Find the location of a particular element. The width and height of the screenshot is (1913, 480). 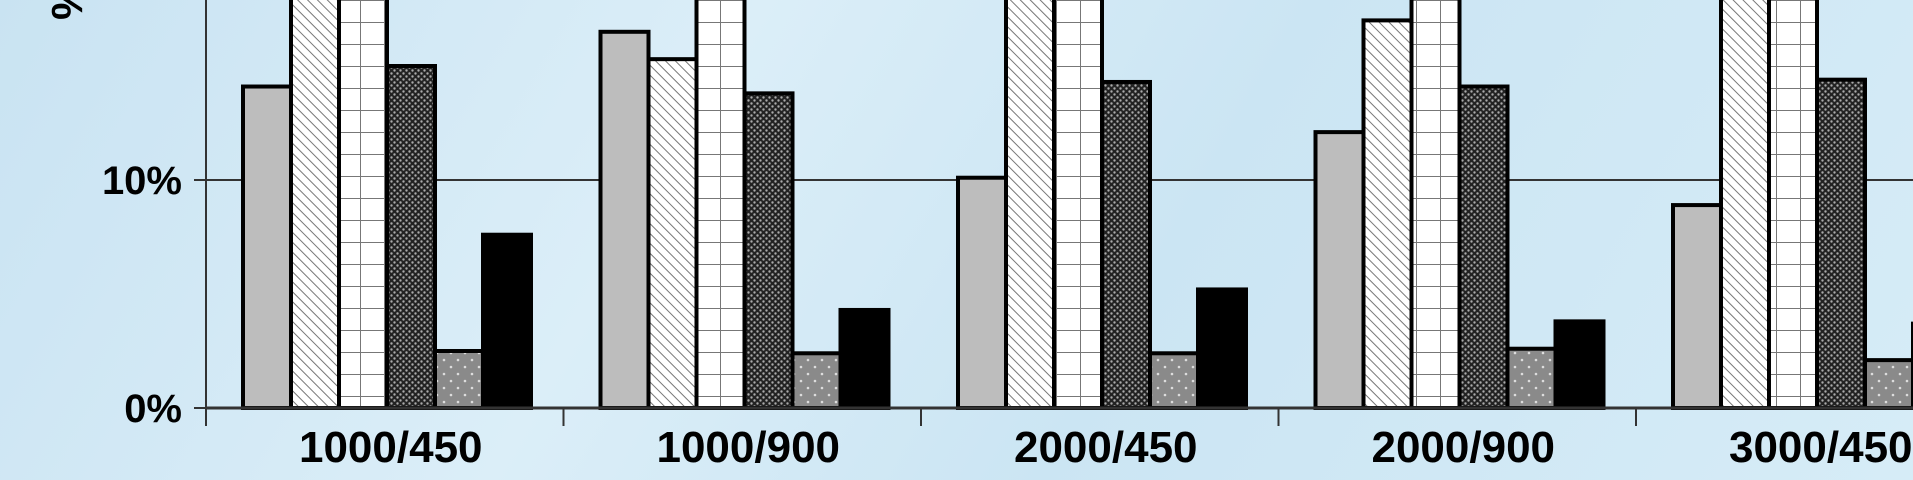

x-tick-label: 2000/900 is located at coordinates (1463, 447).